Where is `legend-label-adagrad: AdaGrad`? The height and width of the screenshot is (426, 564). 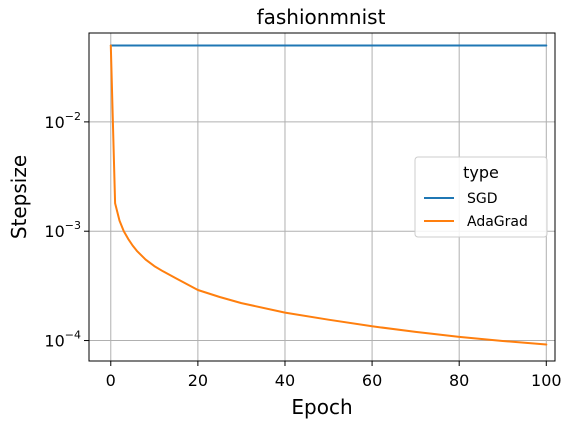
legend-label-adagrad: AdaGrad is located at coordinates (497, 222).